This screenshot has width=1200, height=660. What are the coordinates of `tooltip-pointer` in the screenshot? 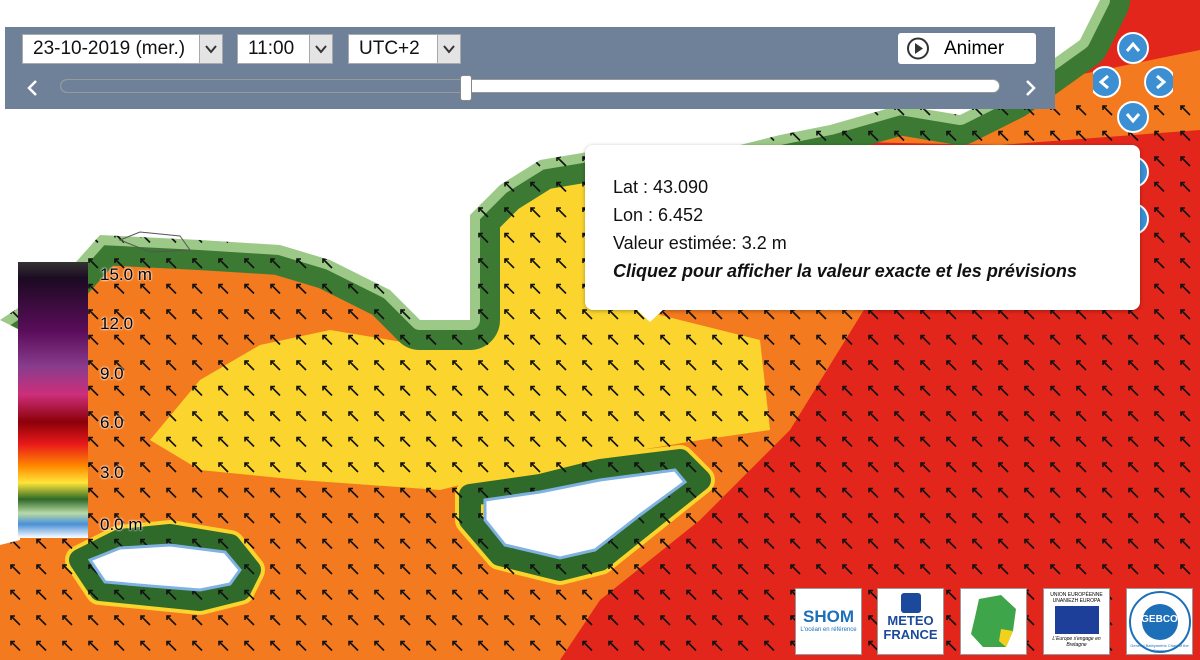 It's located at (650, 315).